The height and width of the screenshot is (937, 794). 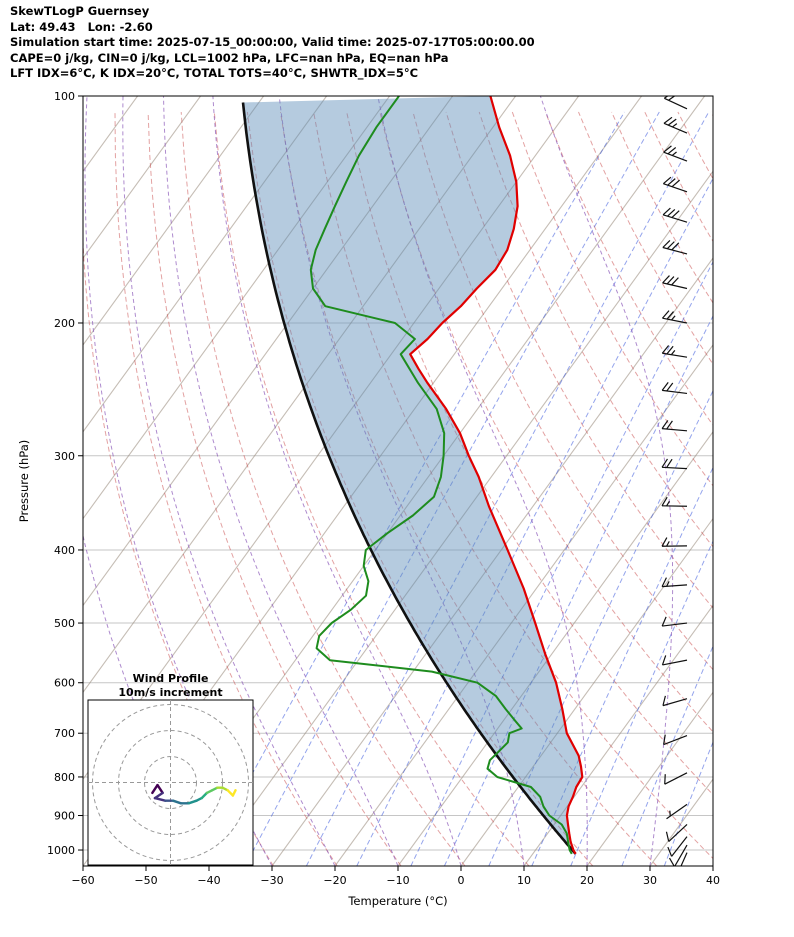 I want to click on svg-text: 500, so click(x=64, y=623).